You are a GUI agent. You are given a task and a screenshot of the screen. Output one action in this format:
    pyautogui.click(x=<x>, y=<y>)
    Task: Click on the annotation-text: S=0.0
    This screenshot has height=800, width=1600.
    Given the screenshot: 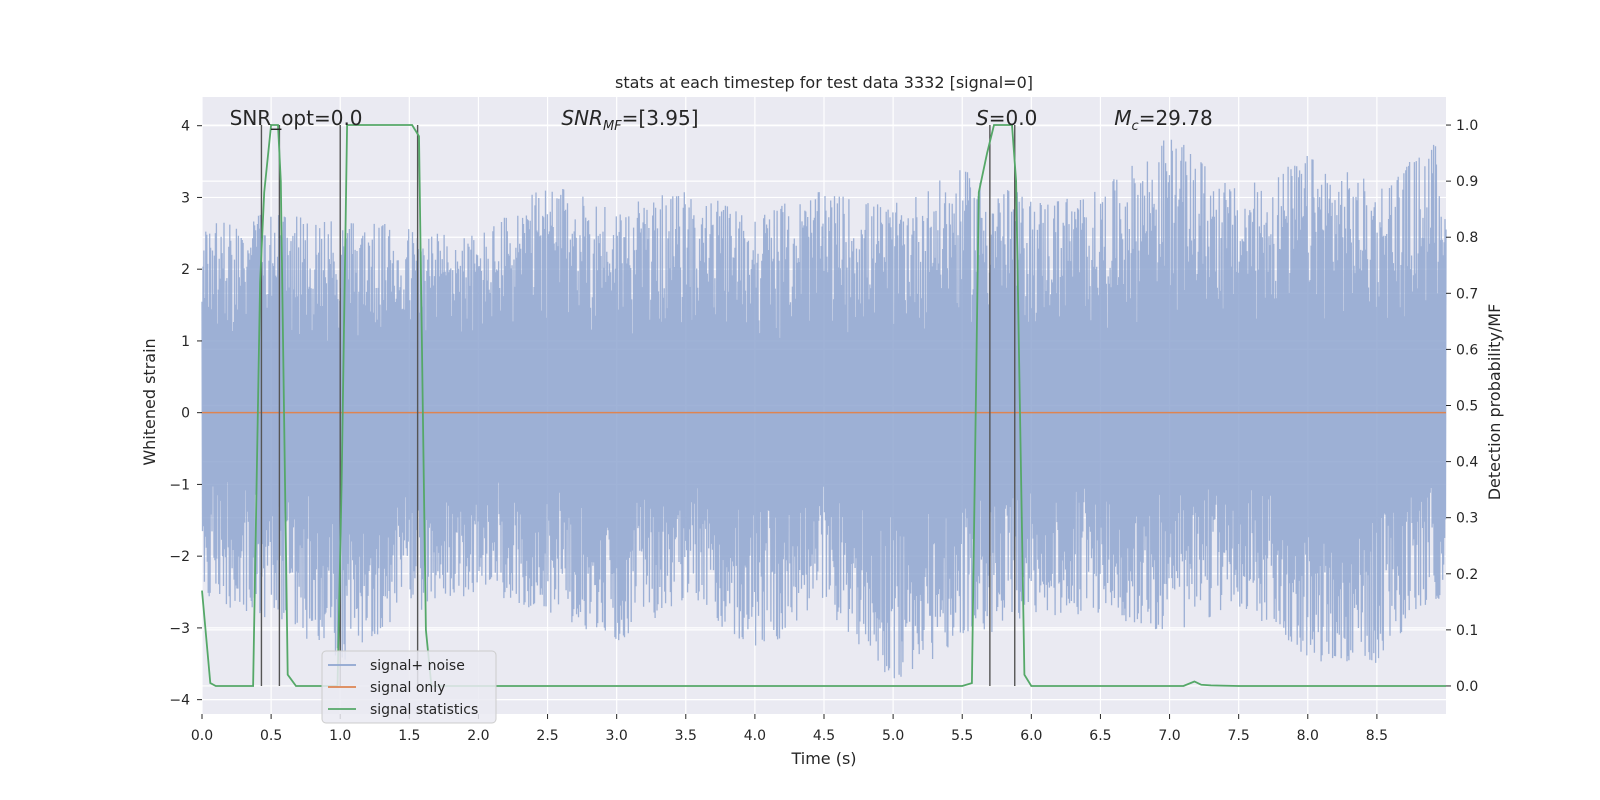 What is the action you would take?
    pyautogui.click(x=1006, y=118)
    